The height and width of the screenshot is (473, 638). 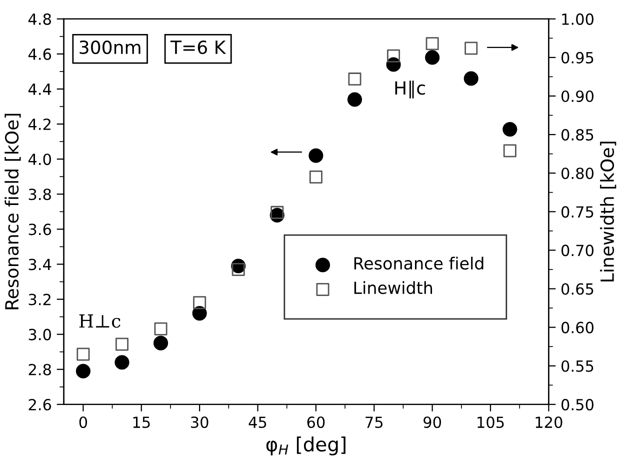 I want to click on x-axis-title: φ$_{H}$ [deg], so click(x=306, y=446).